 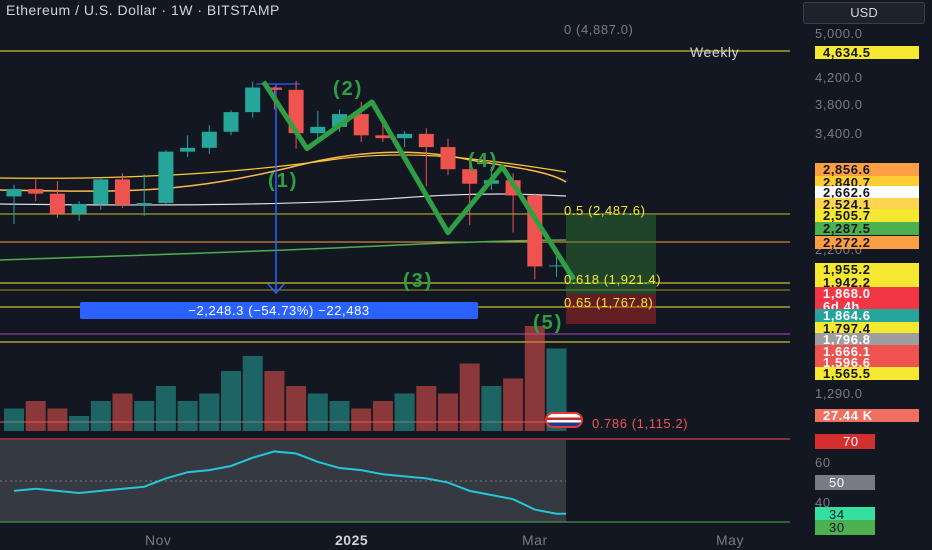 I want to click on price-label: 1,290.0, so click(x=839, y=393).